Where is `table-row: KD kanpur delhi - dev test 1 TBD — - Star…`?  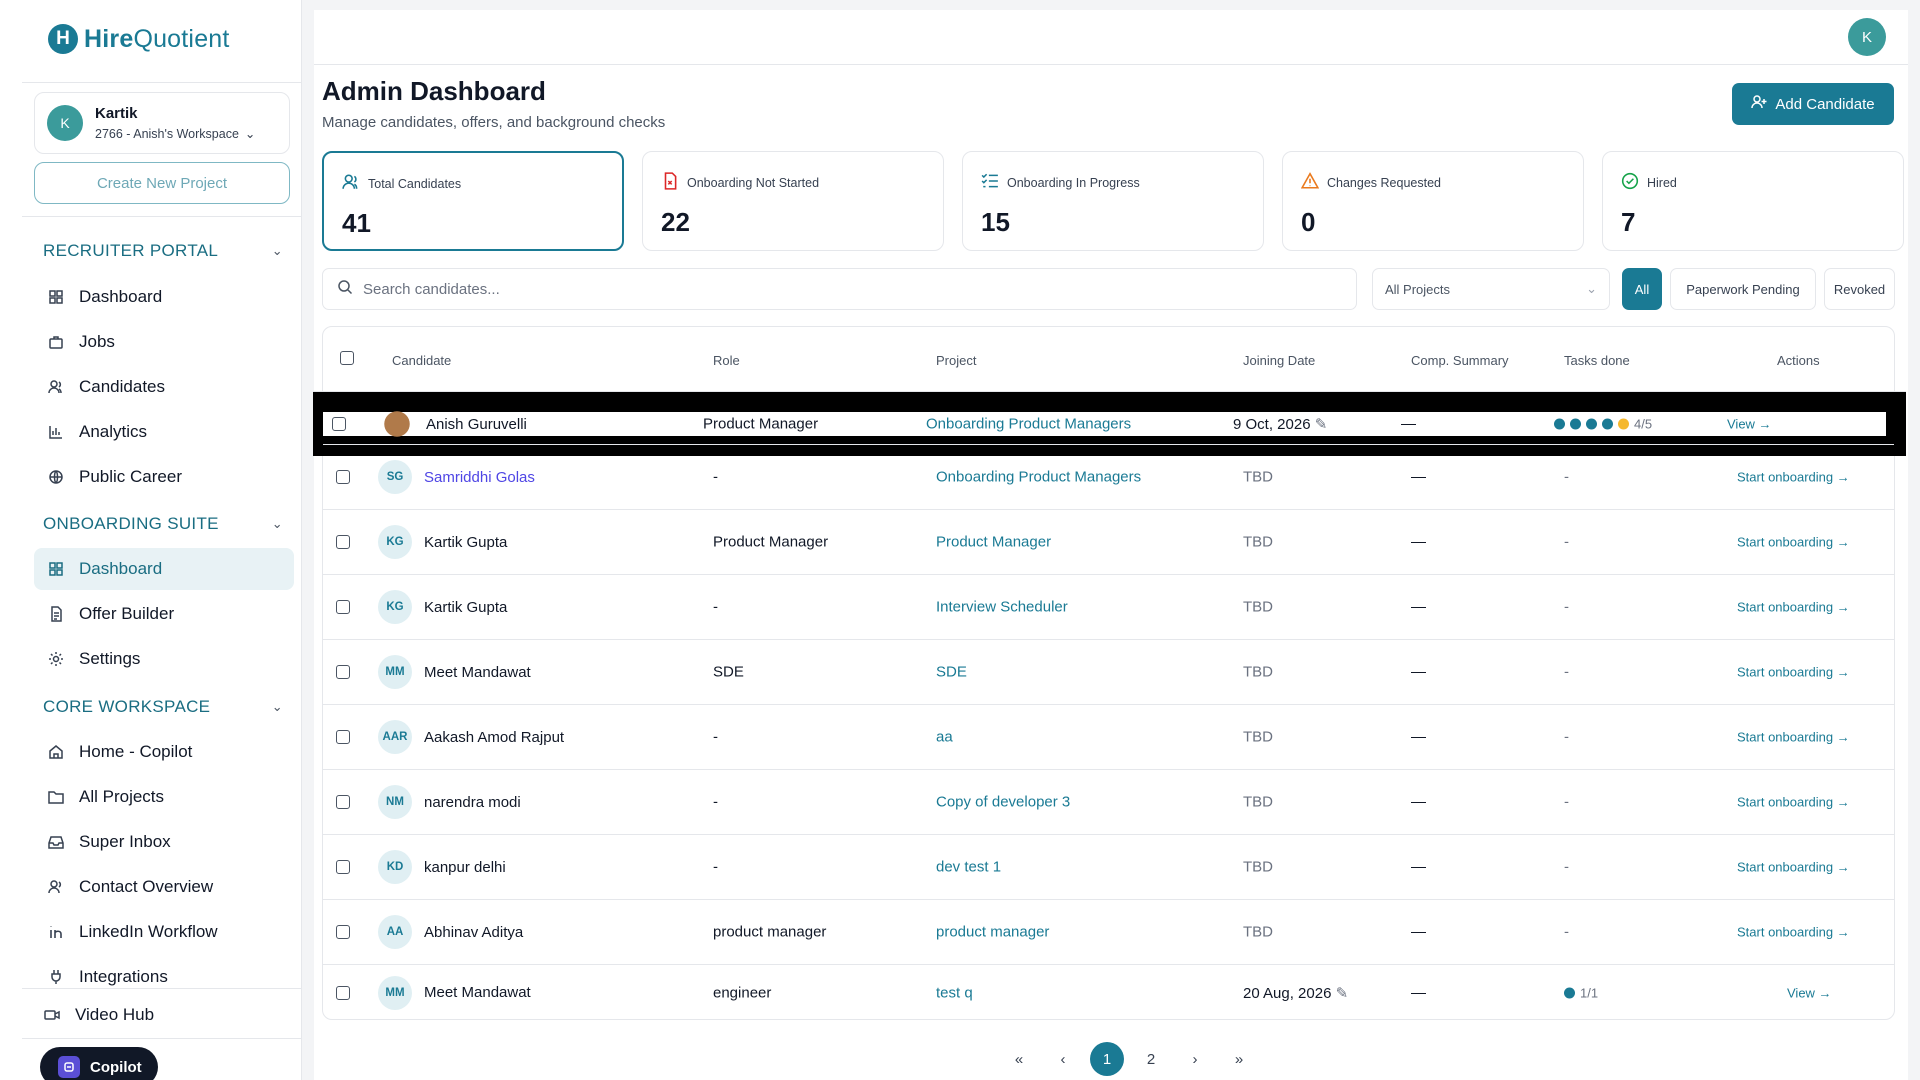 table-row: KD kanpur delhi - dev test 1 TBD — - Star… is located at coordinates (1108, 866).